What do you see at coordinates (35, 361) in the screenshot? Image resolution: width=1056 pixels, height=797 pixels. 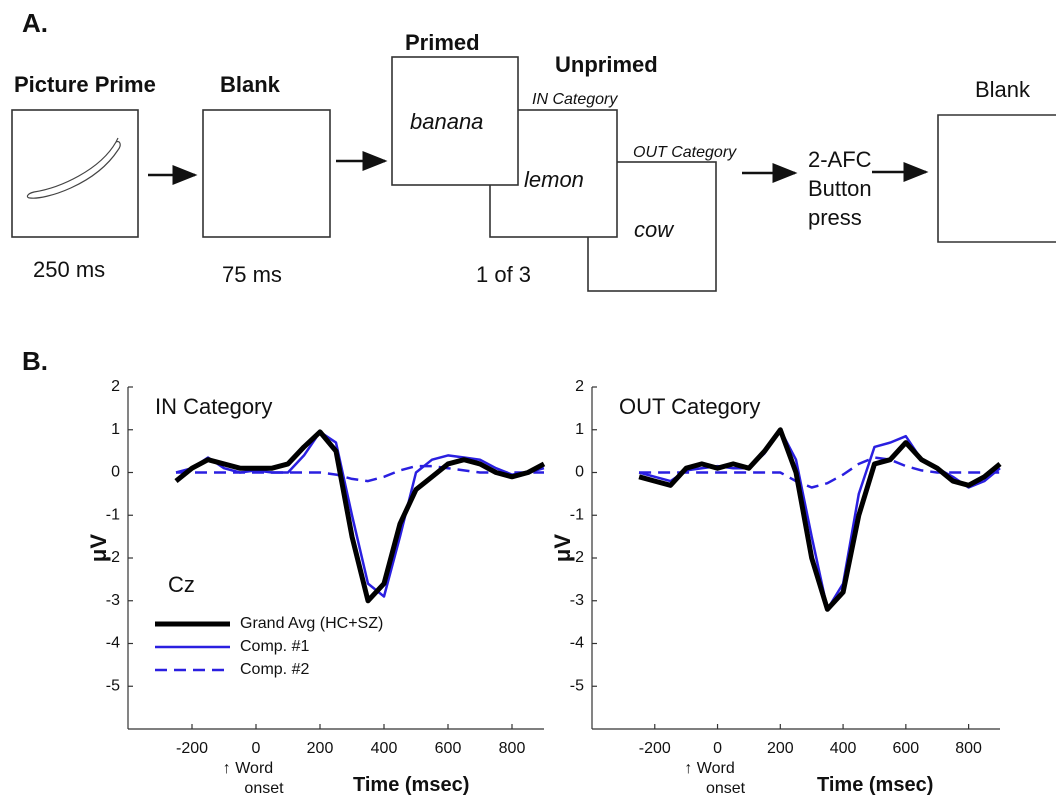 I see `panel-label: B.` at bounding box center [35, 361].